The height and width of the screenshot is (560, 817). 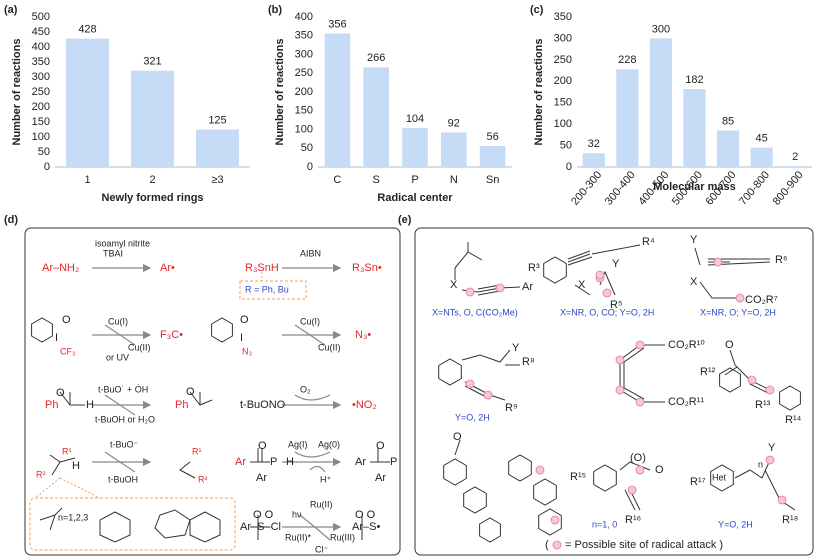 I want to click on y-tick-label: 100, so click(x=41, y=137).